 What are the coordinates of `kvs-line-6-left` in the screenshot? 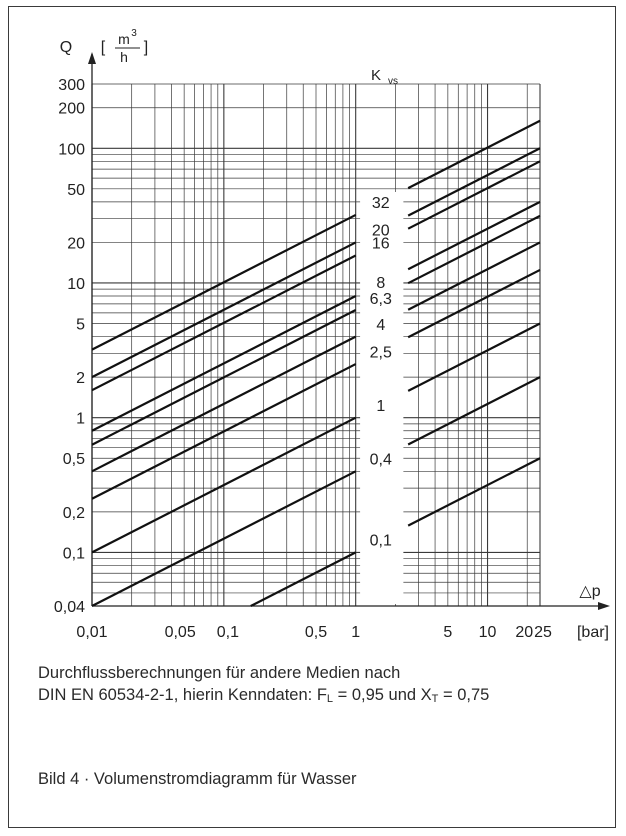 It's located at (224, 431).